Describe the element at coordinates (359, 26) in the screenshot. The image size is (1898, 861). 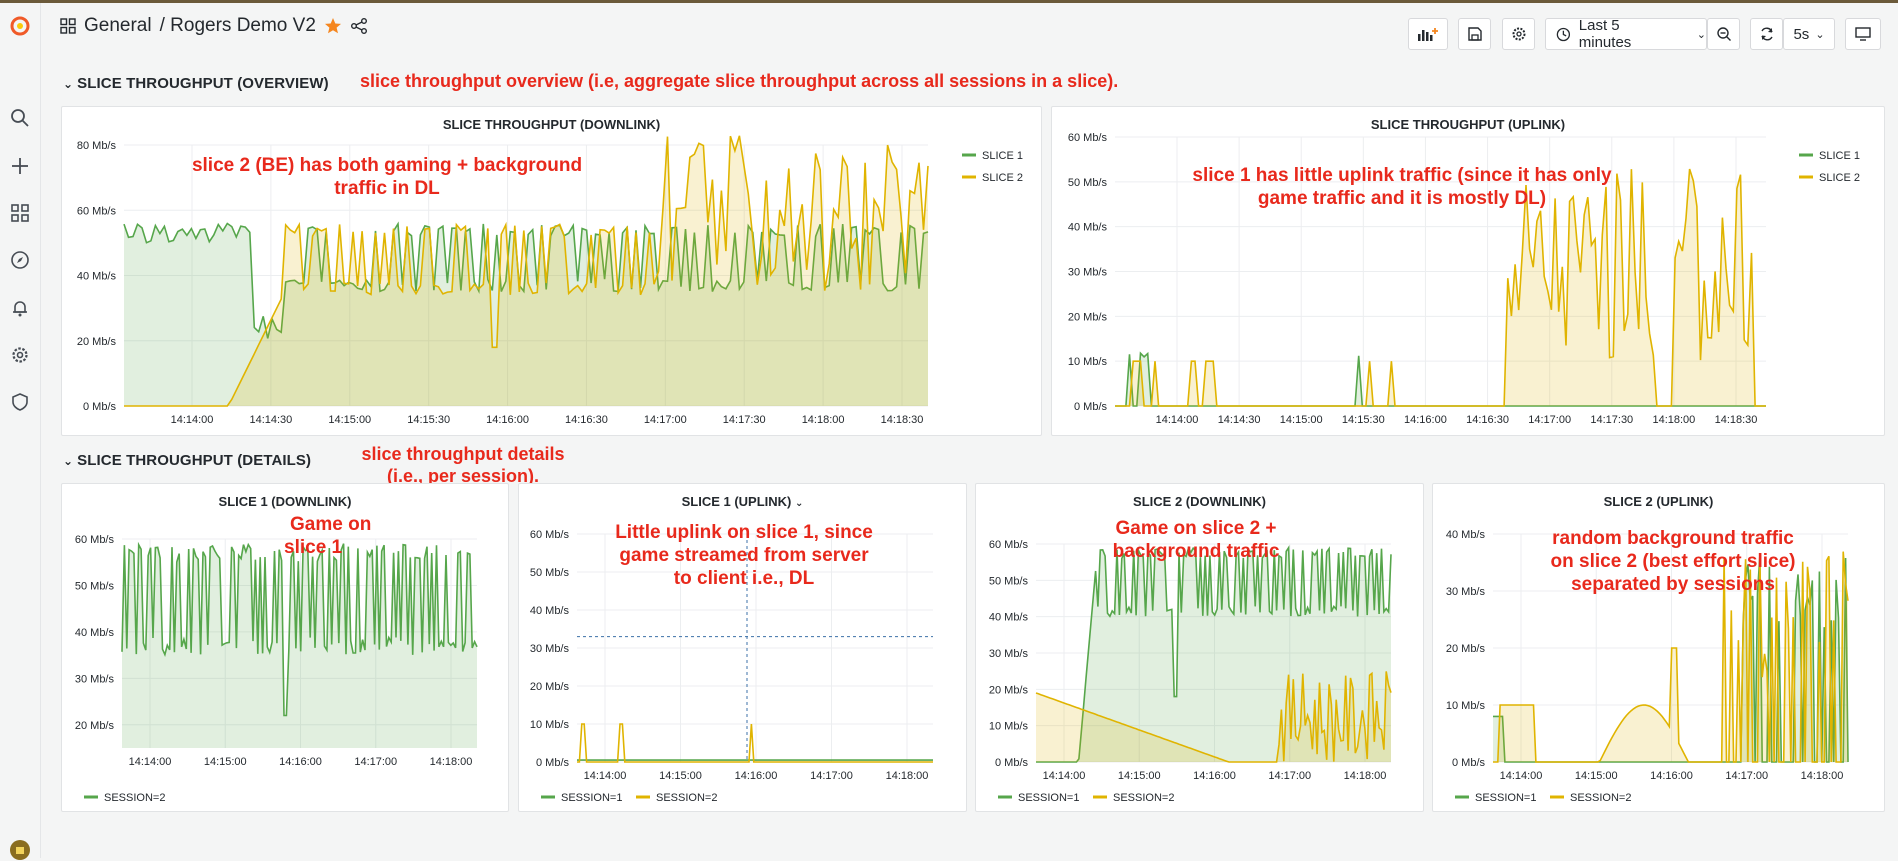
I see `share-icon` at that location.